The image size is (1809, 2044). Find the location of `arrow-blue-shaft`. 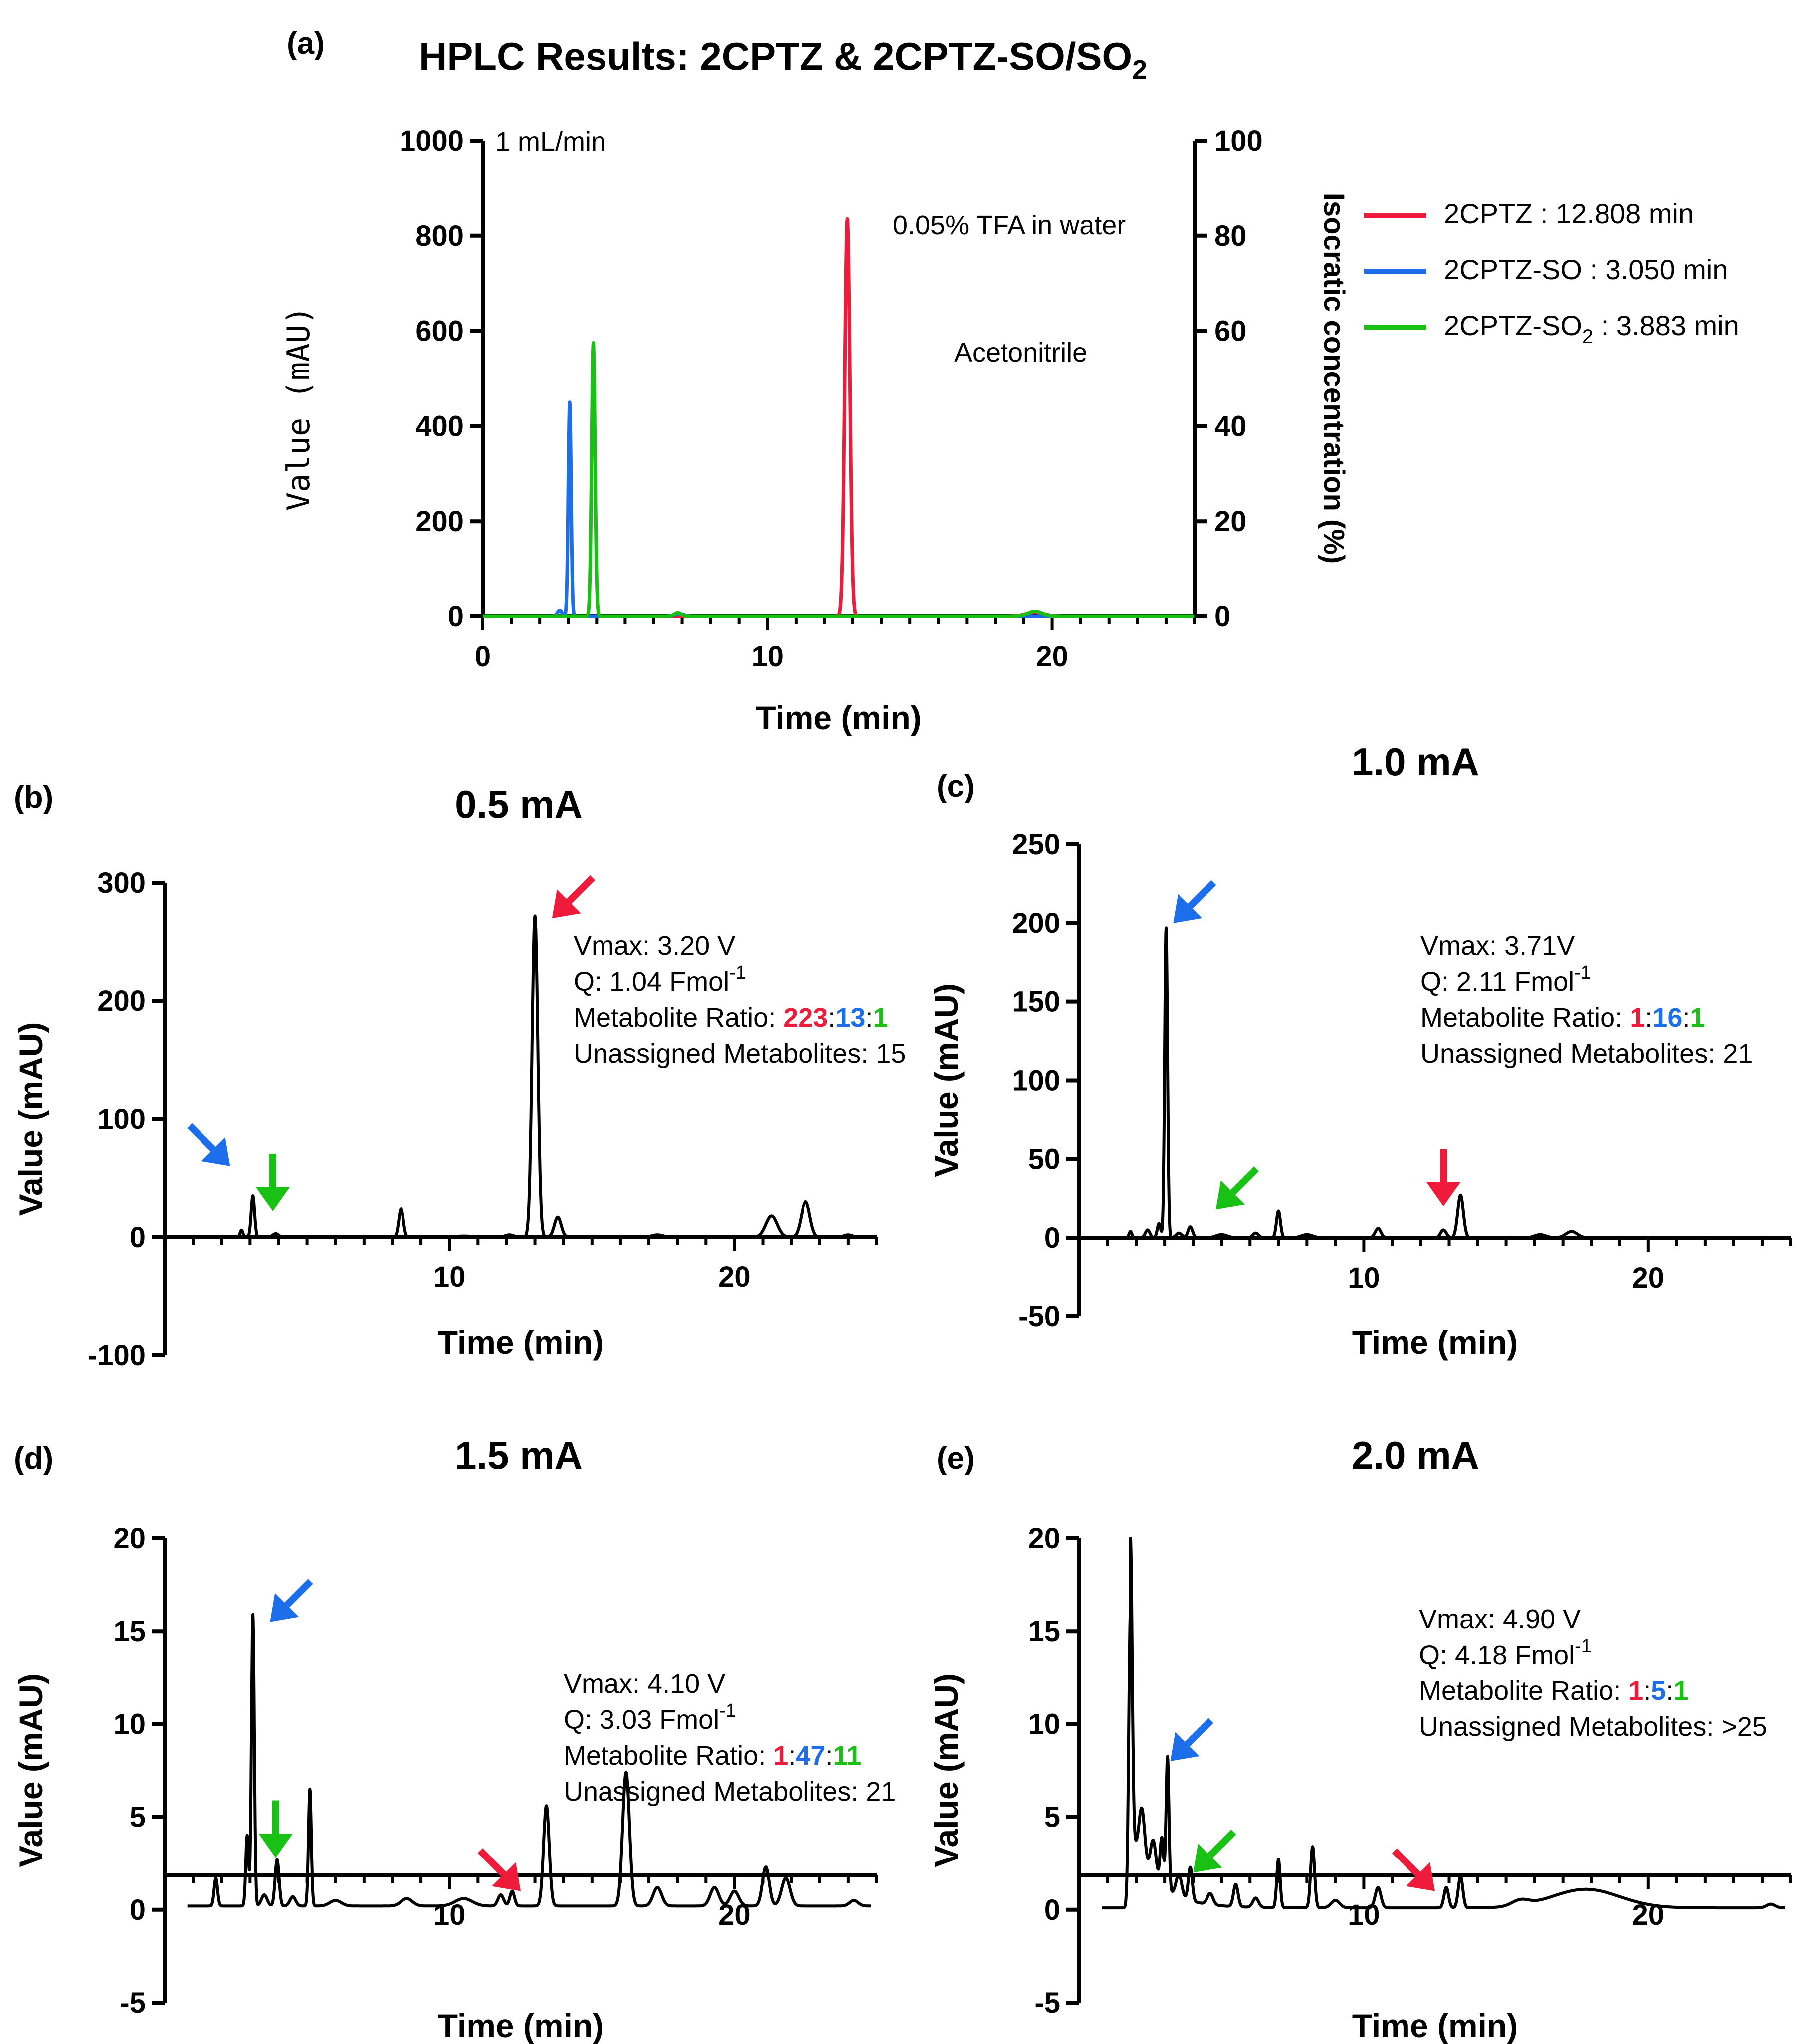

arrow-blue-shaft is located at coordinates (201, 1137).